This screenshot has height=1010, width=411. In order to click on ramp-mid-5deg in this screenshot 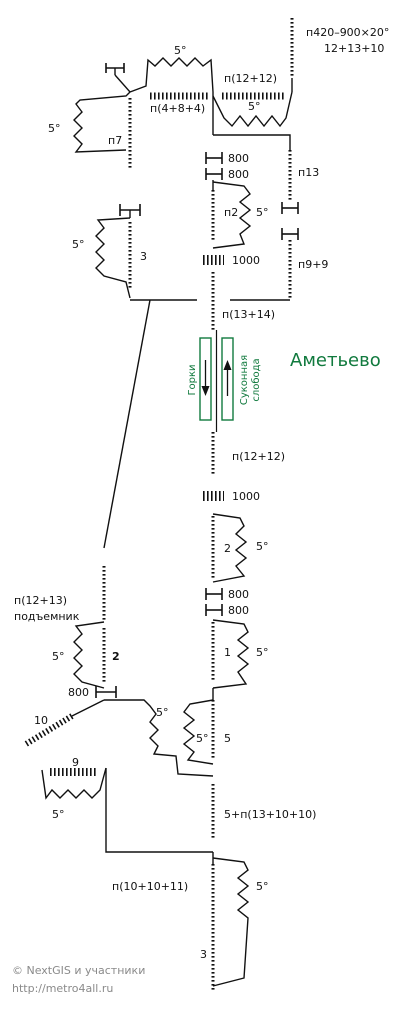, I will do `click(159, 738)`.